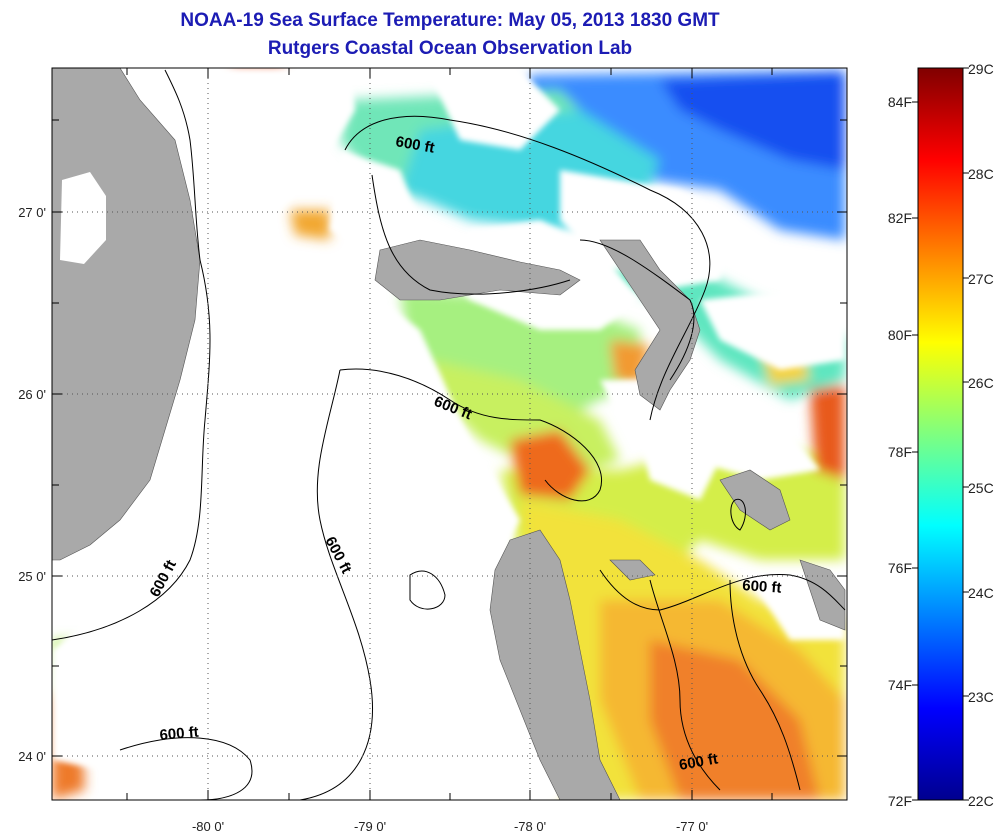  I want to click on colorbar, so click(940, 434).